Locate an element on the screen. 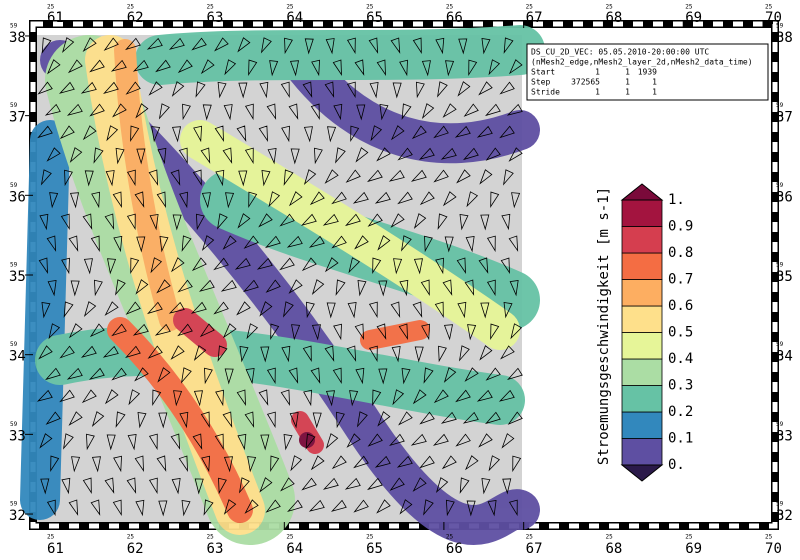 The image size is (800, 560). colorbar-tick-label: 0.6 is located at coordinates (680, 306).